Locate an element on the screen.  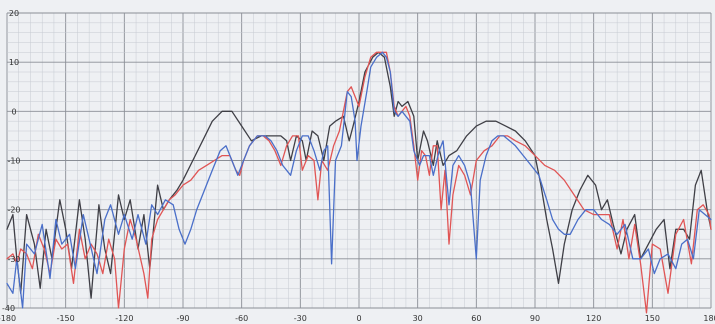
y-tick-label: -40 is located at coordinates (8, 308).